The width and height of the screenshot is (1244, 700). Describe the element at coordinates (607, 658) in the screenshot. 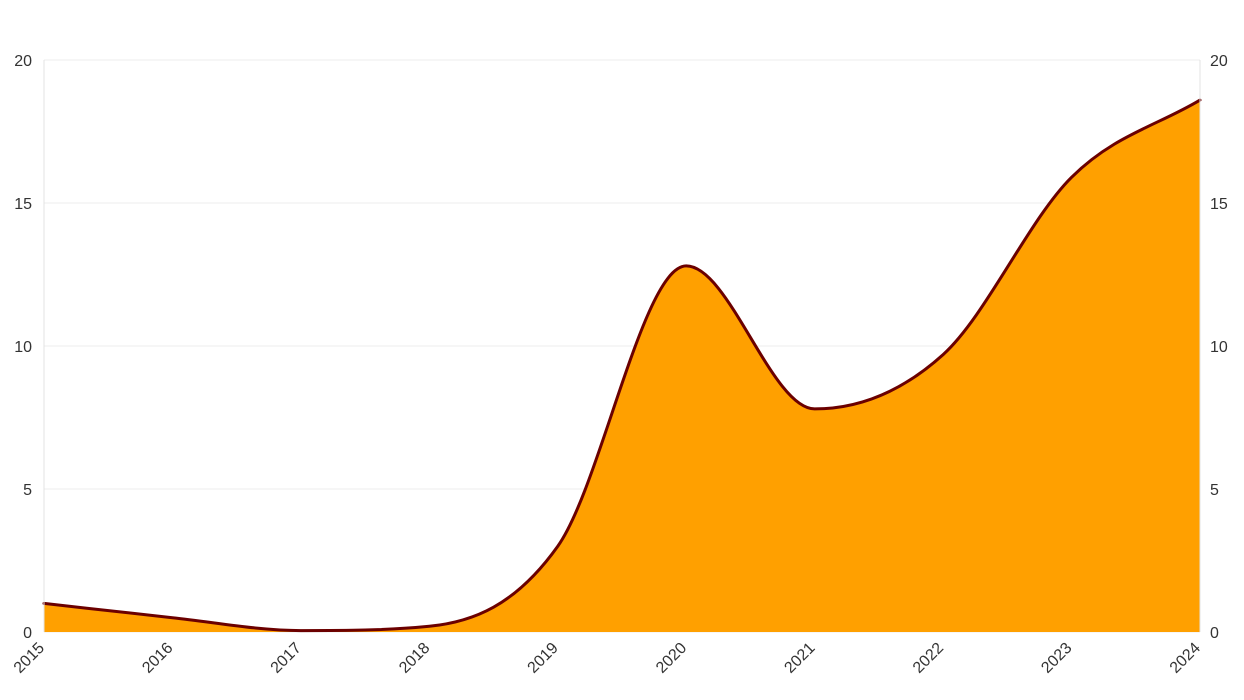

I see `x-axis-ticks: 2015 2016 2017 2018 2019 2020 2021 2022 2023 2024` at that location.